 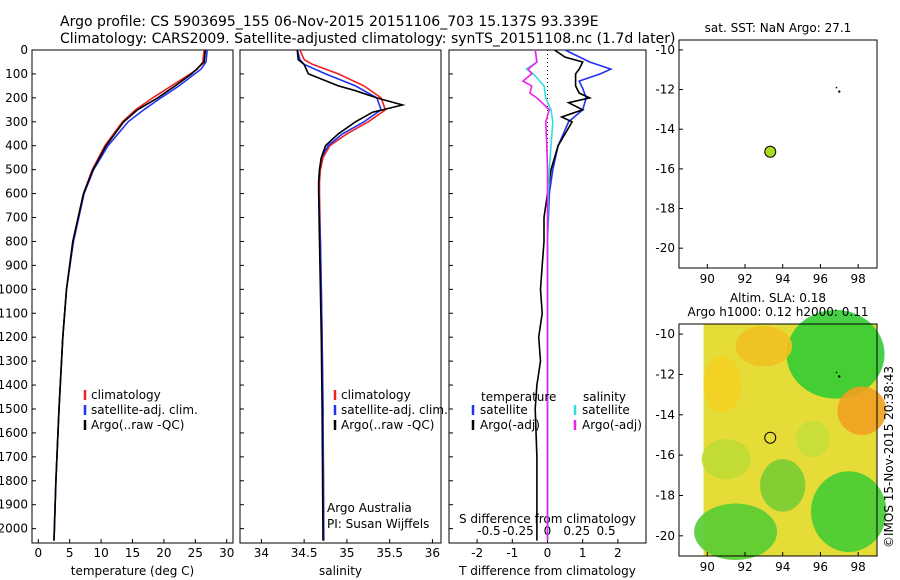 I want to click on sla-map-frame, so click(x=778, y=440).